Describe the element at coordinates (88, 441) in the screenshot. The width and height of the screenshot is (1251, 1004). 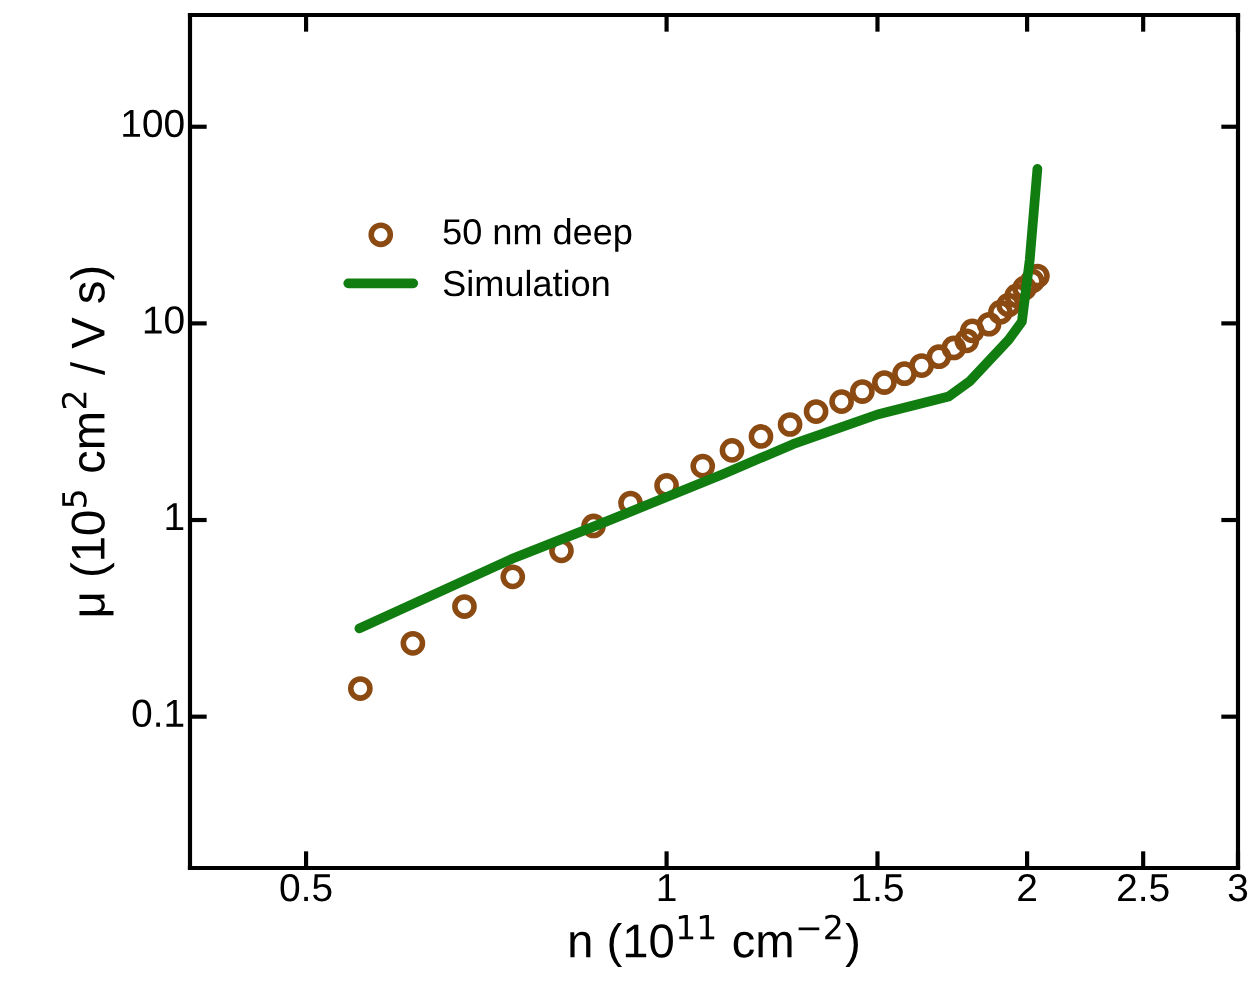
I see `y-axis-title: μ (10$^{5}$ cm$^{2}$ / V s)` at that location.